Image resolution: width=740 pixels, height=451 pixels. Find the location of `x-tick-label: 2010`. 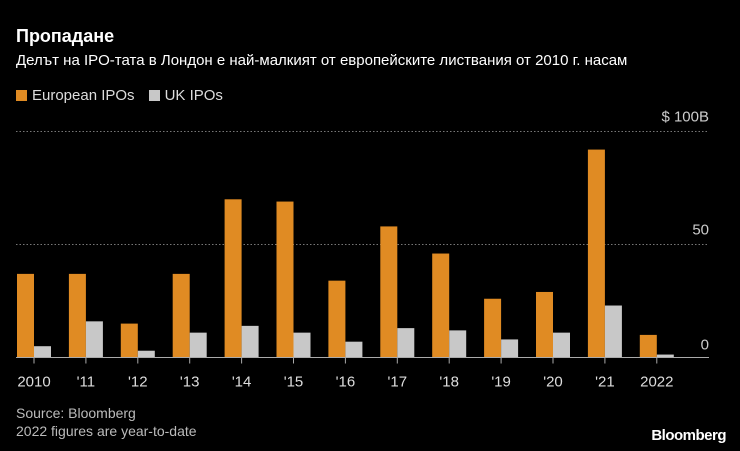

x-tick-label: 2010 is located at coordinates (33, 382).